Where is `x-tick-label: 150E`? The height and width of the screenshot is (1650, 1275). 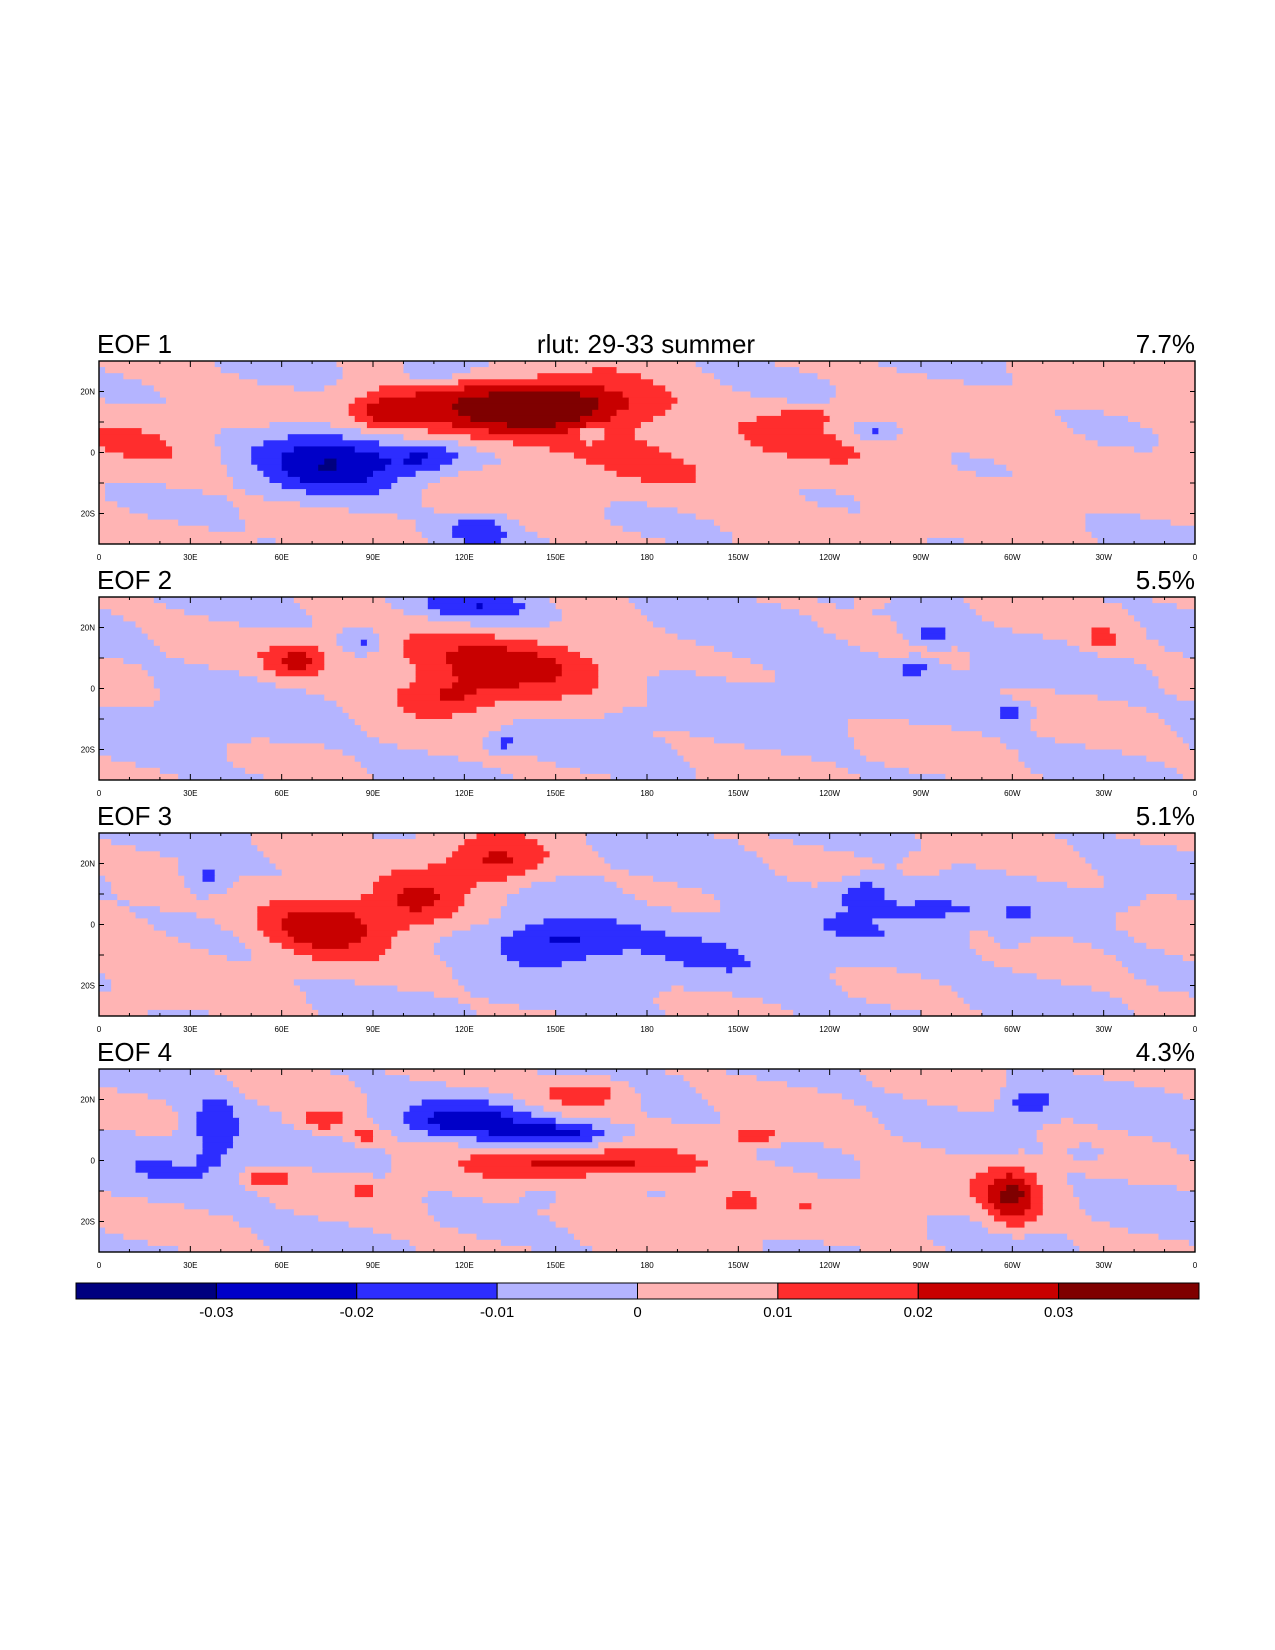
x-tick-label: 150E is located at coordinates (555, 1265).